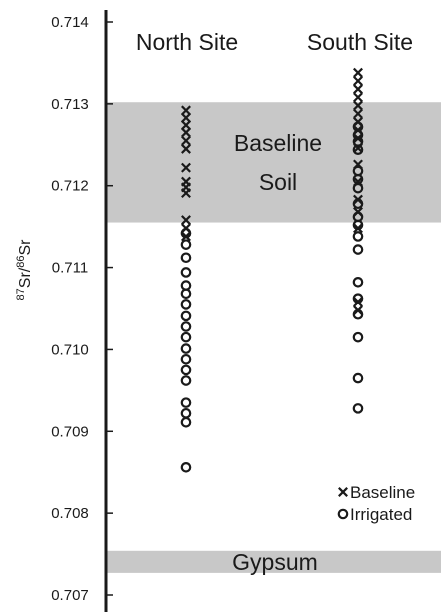 The height and width of the screenshot is (612, 441). I want to click on y-tick-label: 0.714, so click(70, 22).